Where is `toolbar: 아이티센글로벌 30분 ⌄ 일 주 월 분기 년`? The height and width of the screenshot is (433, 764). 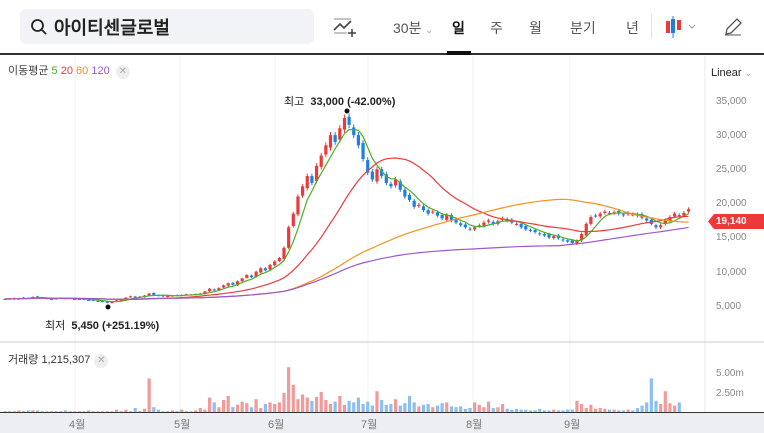 toolbar: 아이티센글로벌 30분 ⌄ 일 주 월 분기 년 is located at coordinates (382, 27).